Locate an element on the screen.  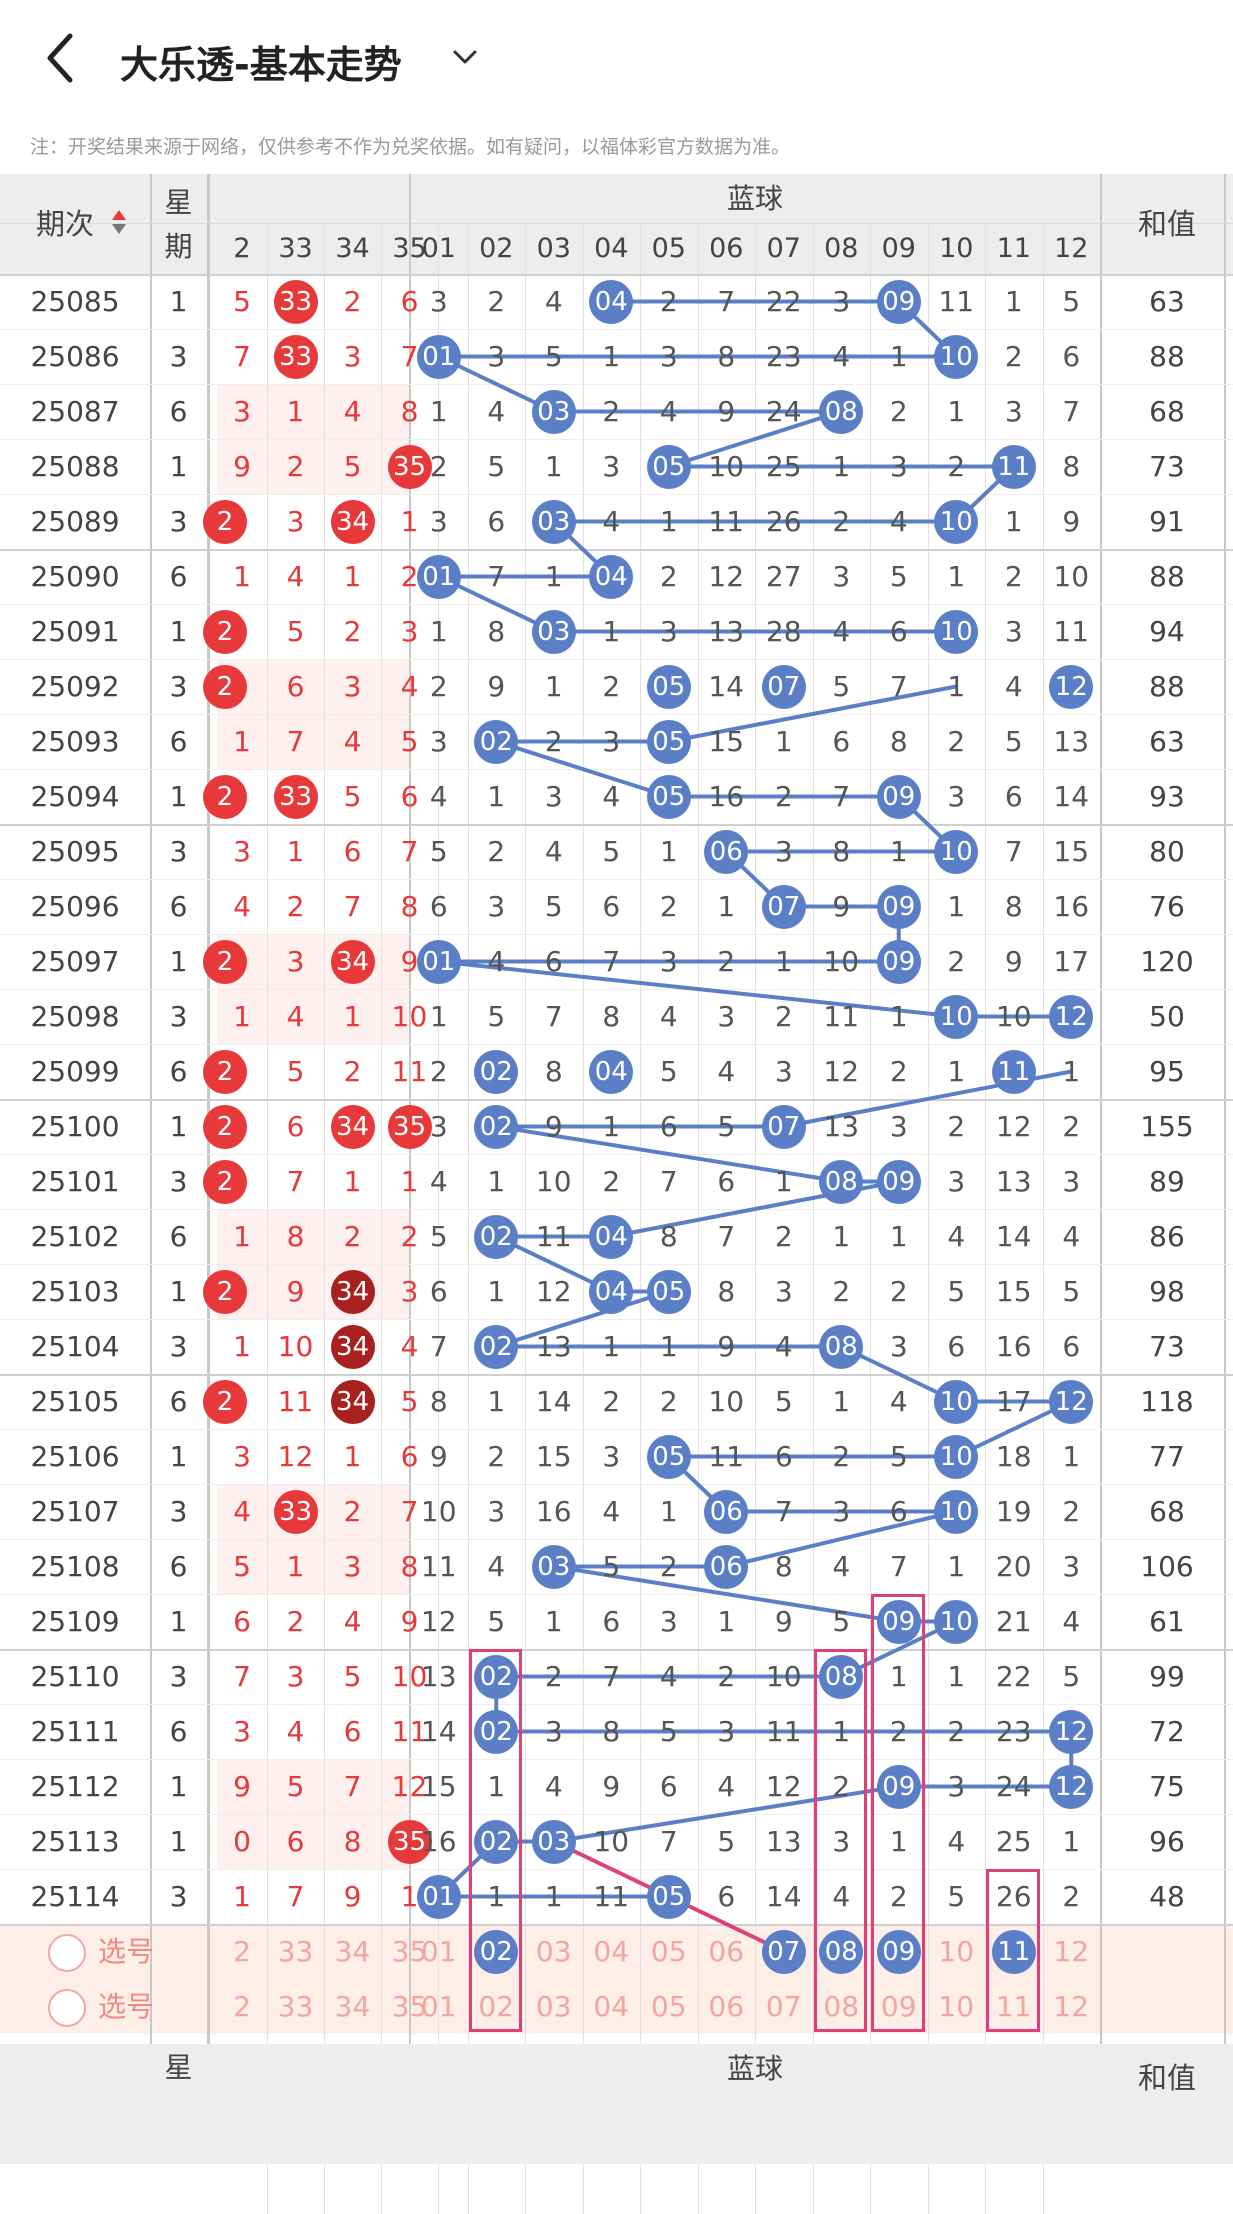
pick-blue-option: 02 is located at coordinates (496, 2006).